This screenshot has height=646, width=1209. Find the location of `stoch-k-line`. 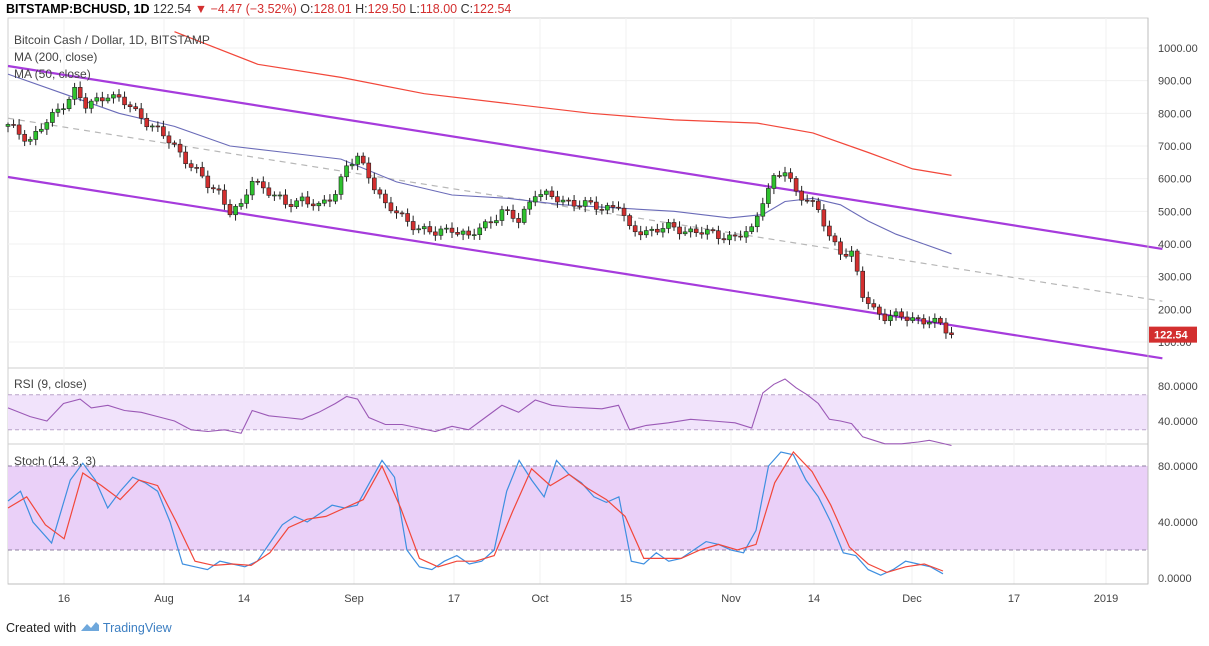

stoch-k-line is located at coordinates (475, 513).